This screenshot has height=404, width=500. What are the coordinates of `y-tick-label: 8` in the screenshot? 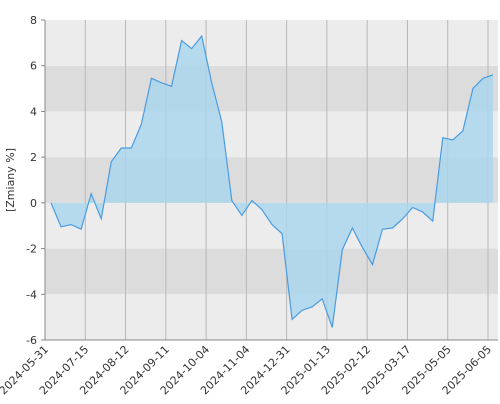 It's located at (33, 20).